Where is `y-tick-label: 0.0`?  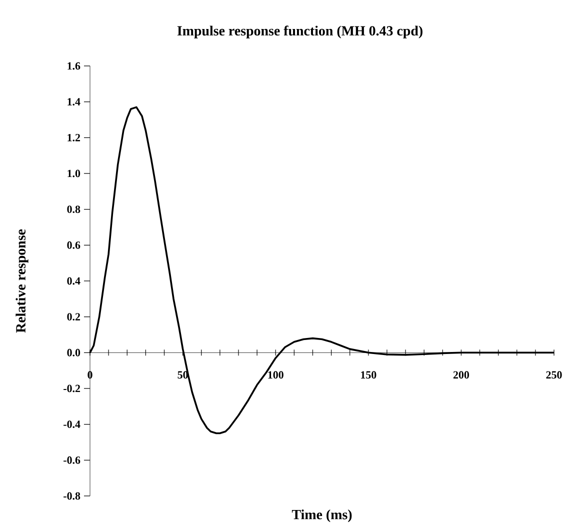
y-tick-label: 0.0 is located at coordinates (73, 352).